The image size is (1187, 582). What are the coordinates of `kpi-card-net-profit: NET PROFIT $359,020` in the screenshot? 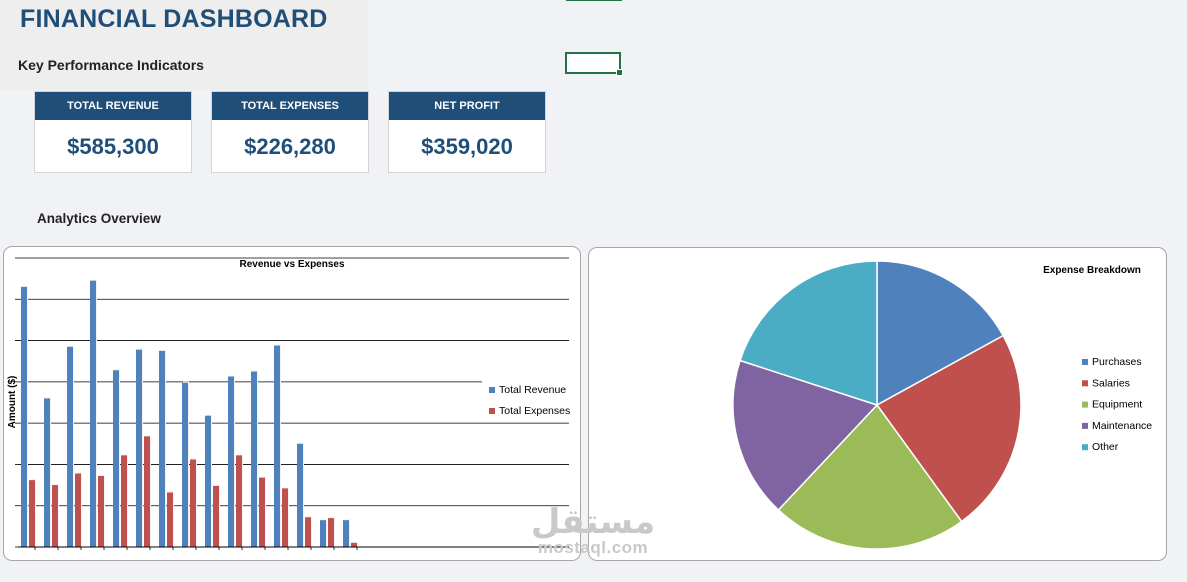 It's located at (467, 132).